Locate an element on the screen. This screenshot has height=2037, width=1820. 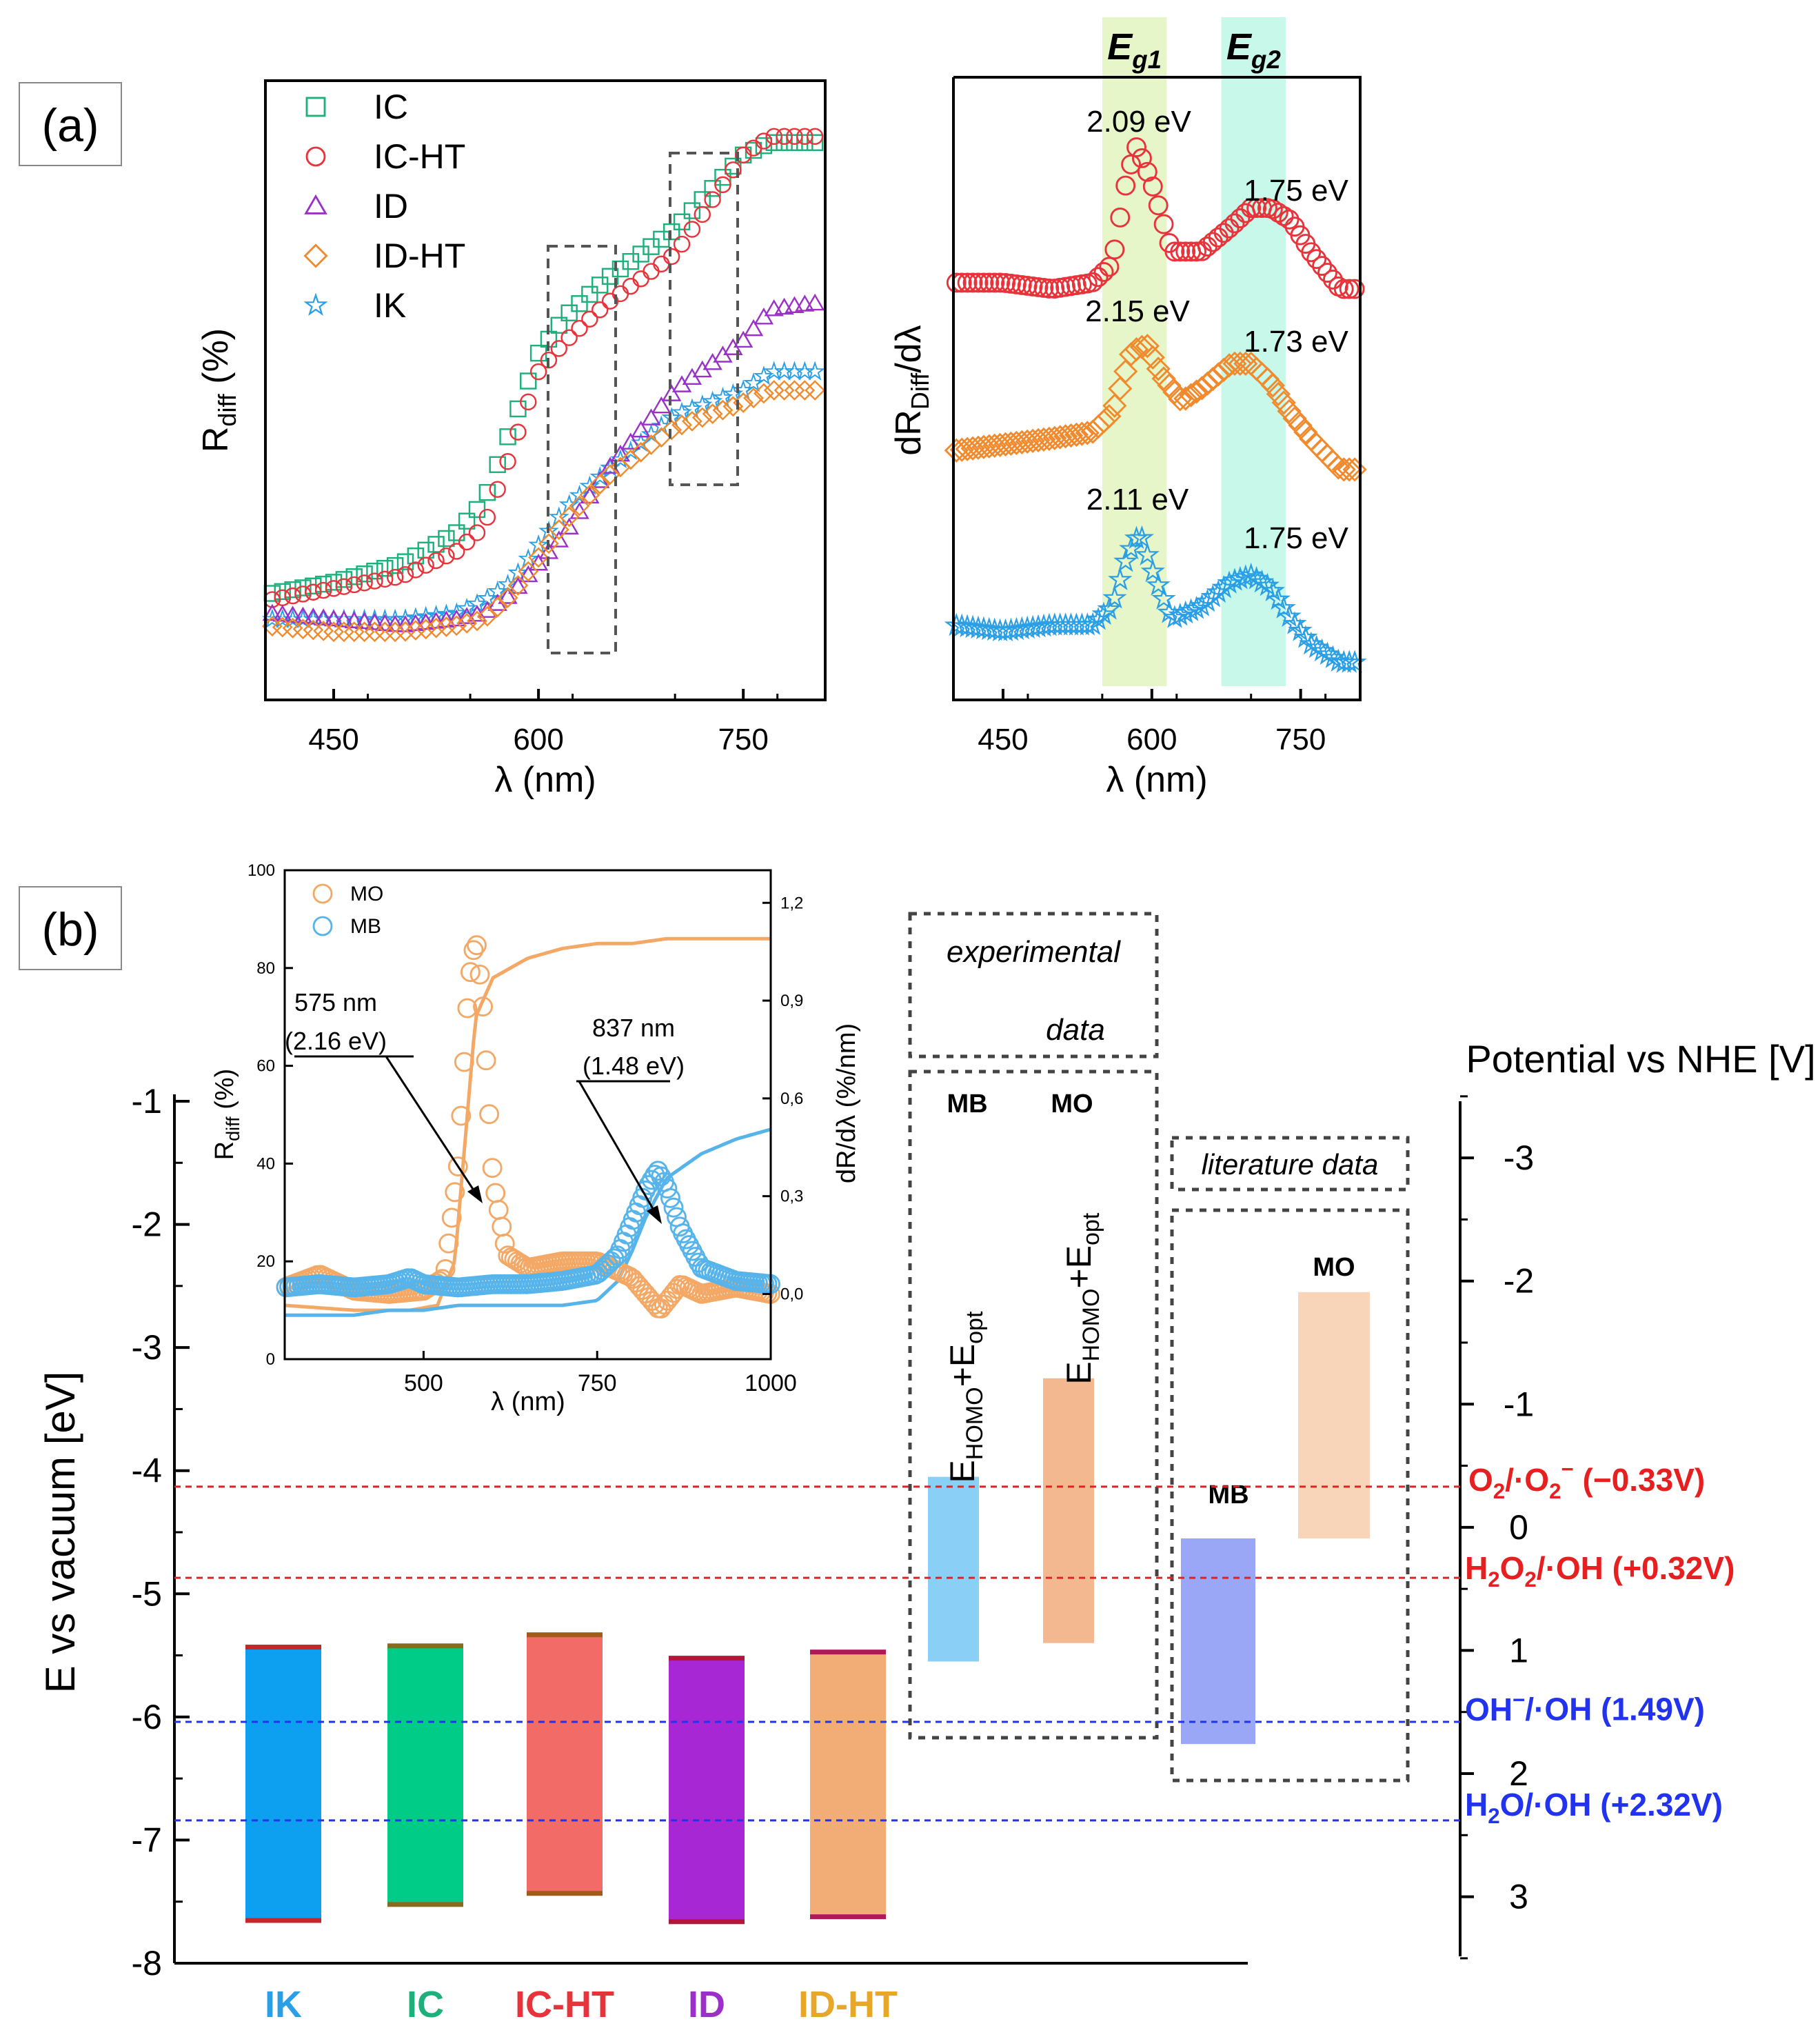
y-tick-label: -8 is located at coordinates (147, 1963).